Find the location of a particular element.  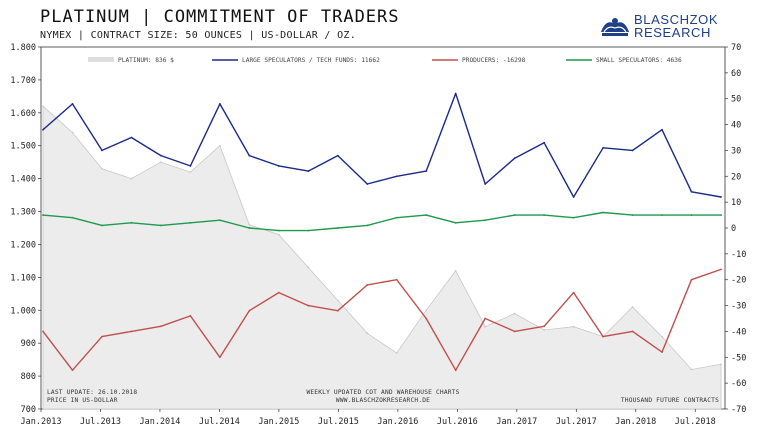

y-left-tick-label: 1.200 is located at coordinates (23, 245).